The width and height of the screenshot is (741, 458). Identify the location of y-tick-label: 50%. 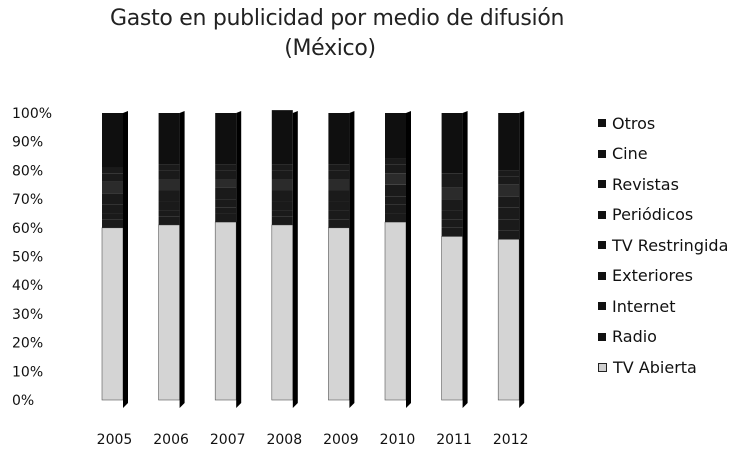
(27, 258).